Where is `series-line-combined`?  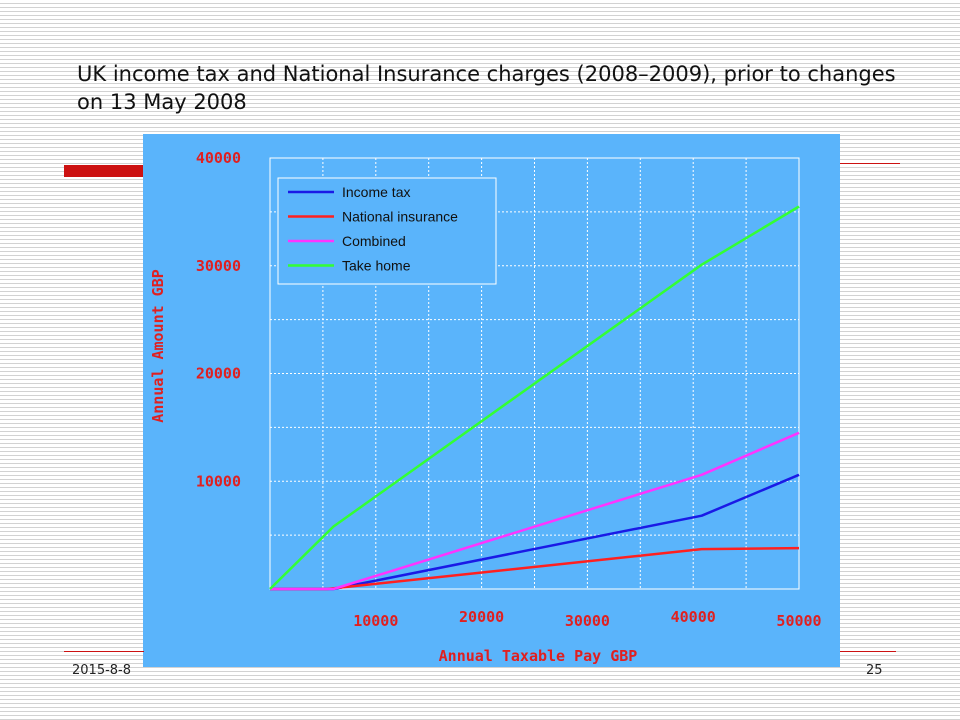 series-line-combined is located at coordinates (535, 511).